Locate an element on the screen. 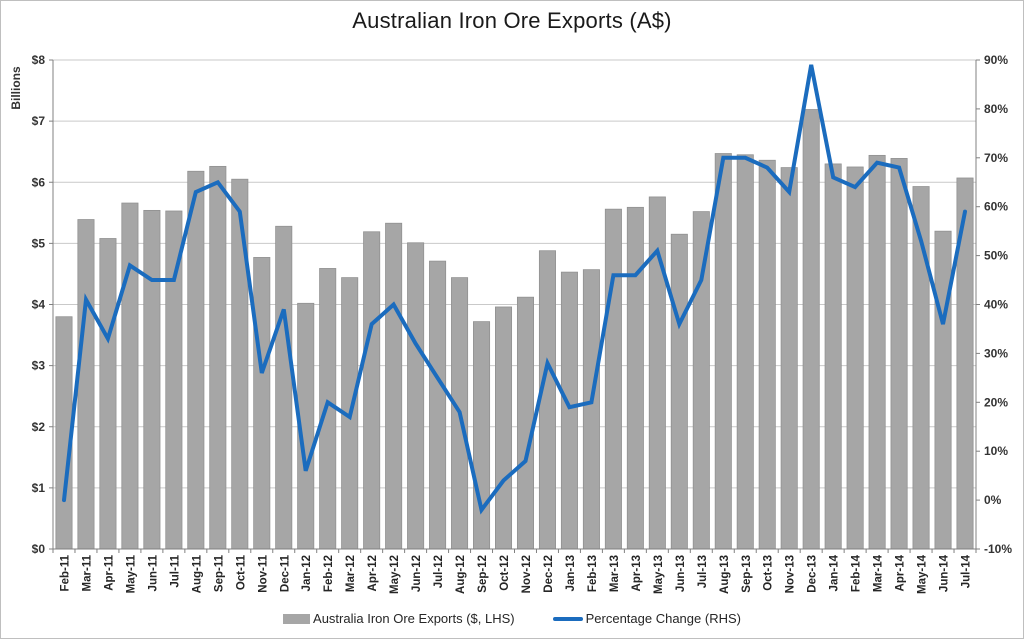 This screenshot has height=639, width=1024. x-axis-label-Jul-13: Jul-13 is located at coordinates (703, 571).